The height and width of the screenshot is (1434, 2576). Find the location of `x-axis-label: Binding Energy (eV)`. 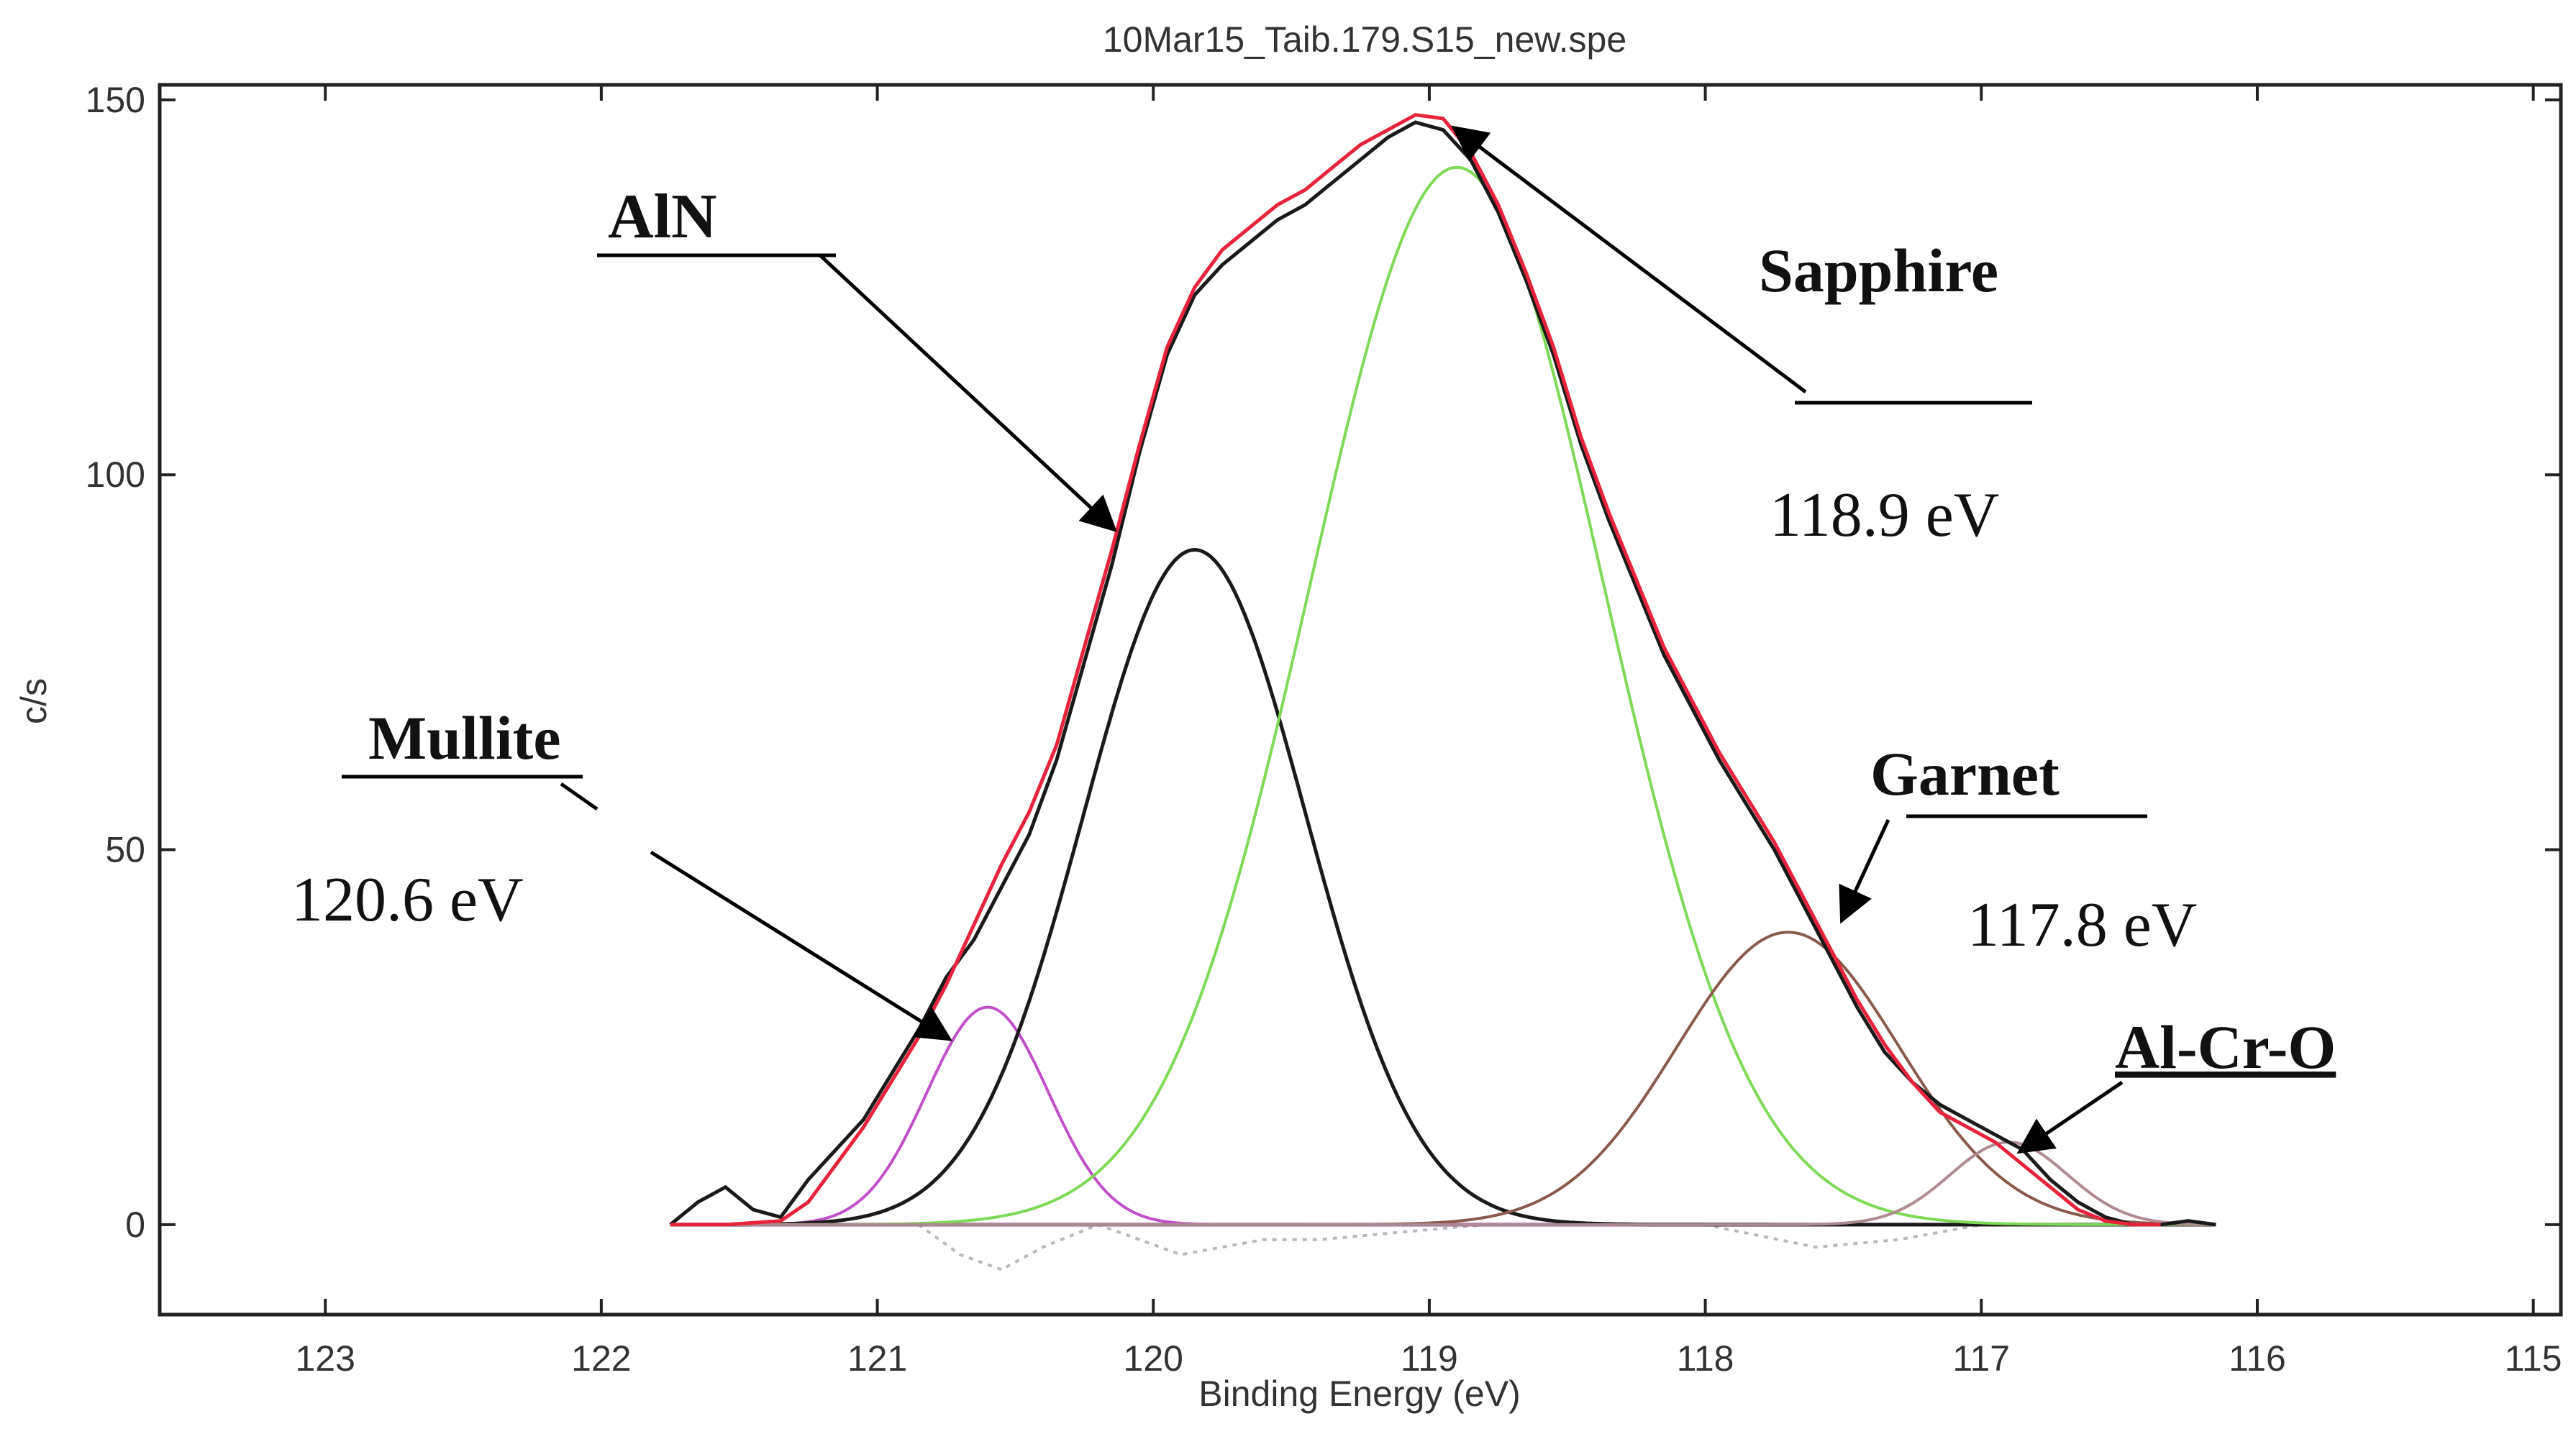

x-axis-label: Binding Energy (eV) is located at coordinates (1359, 1394).